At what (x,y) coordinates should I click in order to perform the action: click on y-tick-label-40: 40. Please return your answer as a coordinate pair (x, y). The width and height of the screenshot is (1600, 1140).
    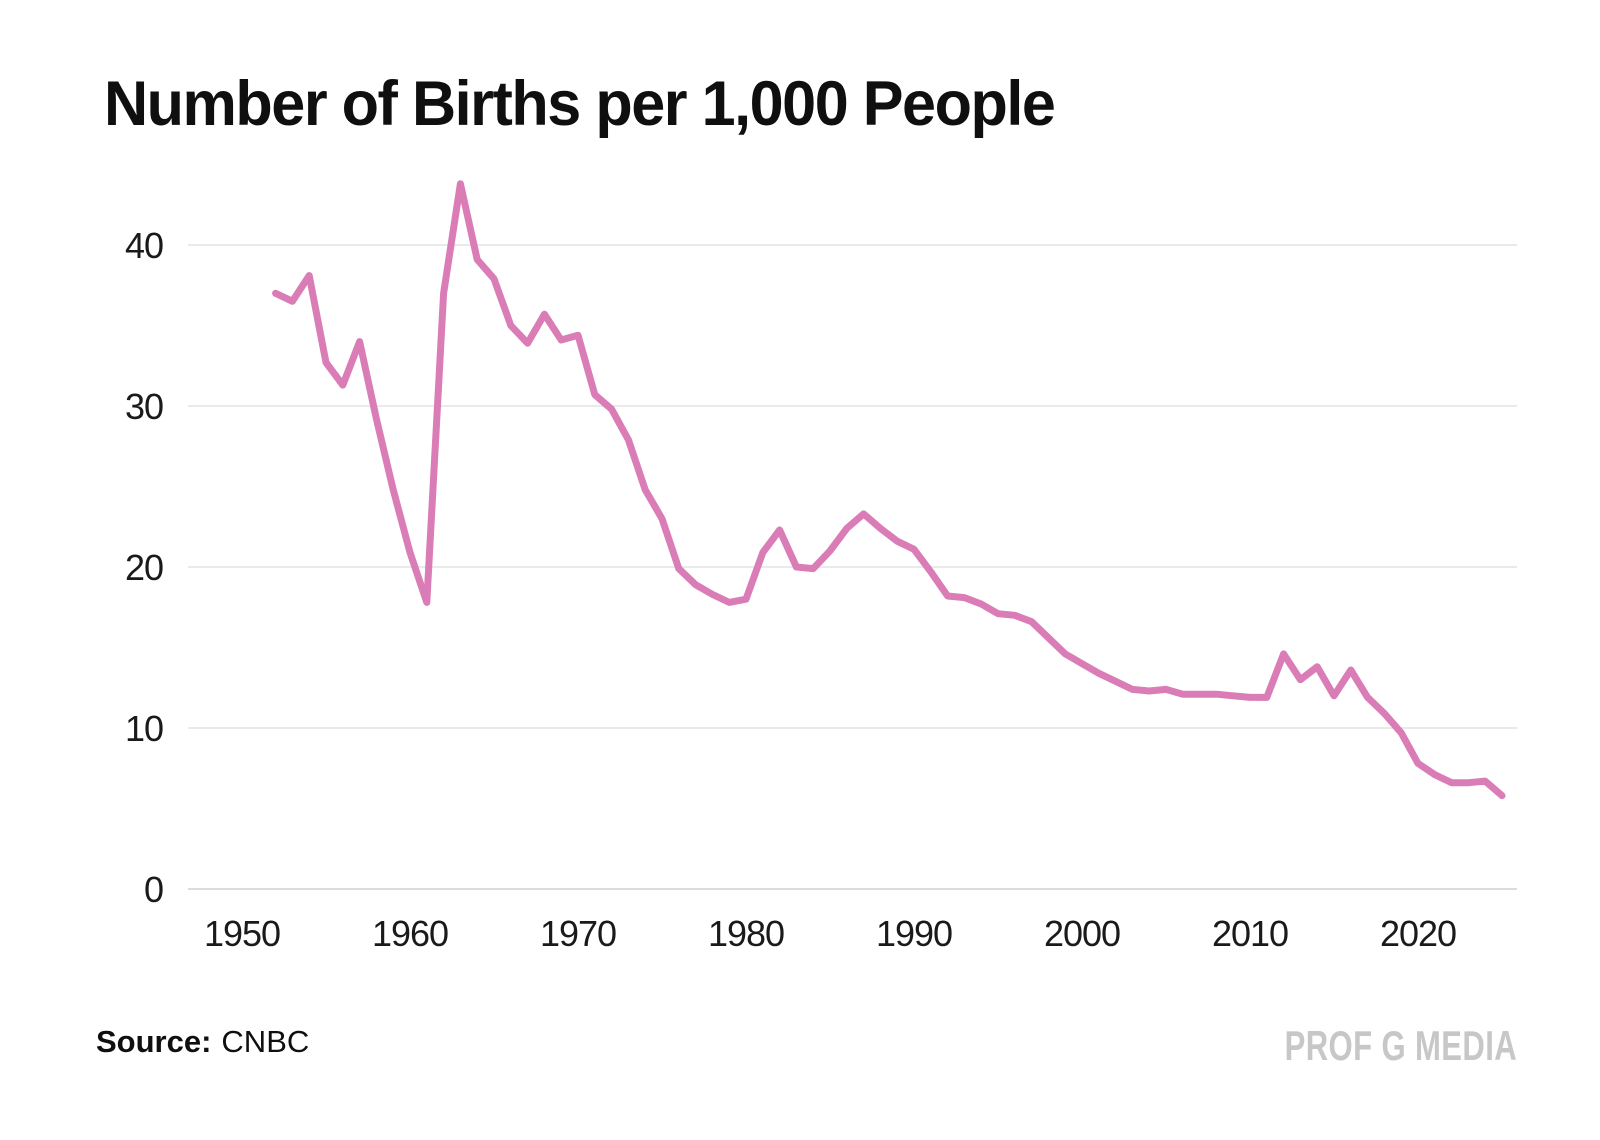
    Looking at the image, I should click on (144, 245).